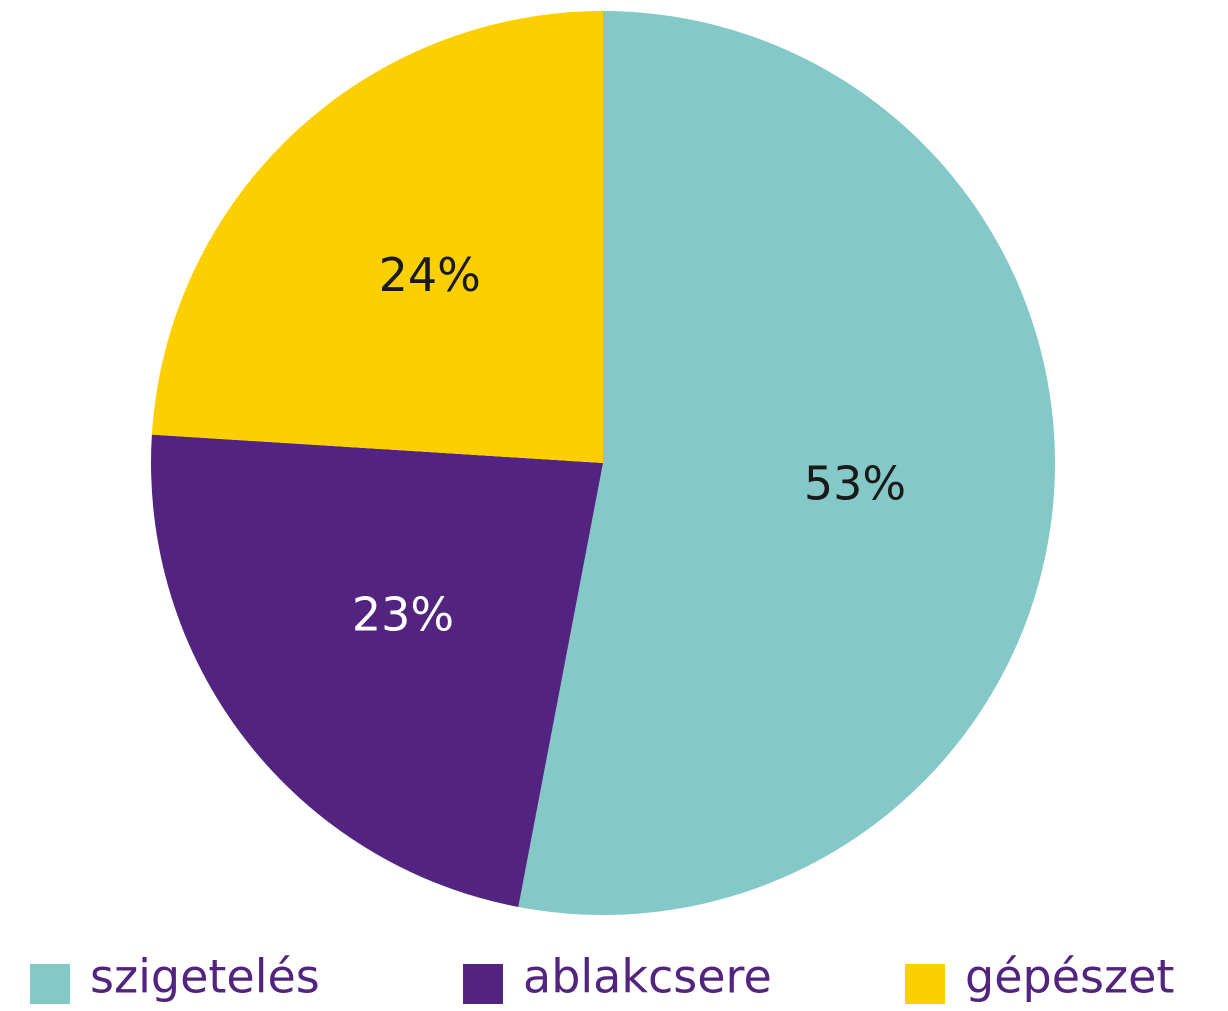  What do you see at coordinates (1069, 977) in the screenshot?
I see `legend-label: gépészet` at bounding box center [1069, 977].